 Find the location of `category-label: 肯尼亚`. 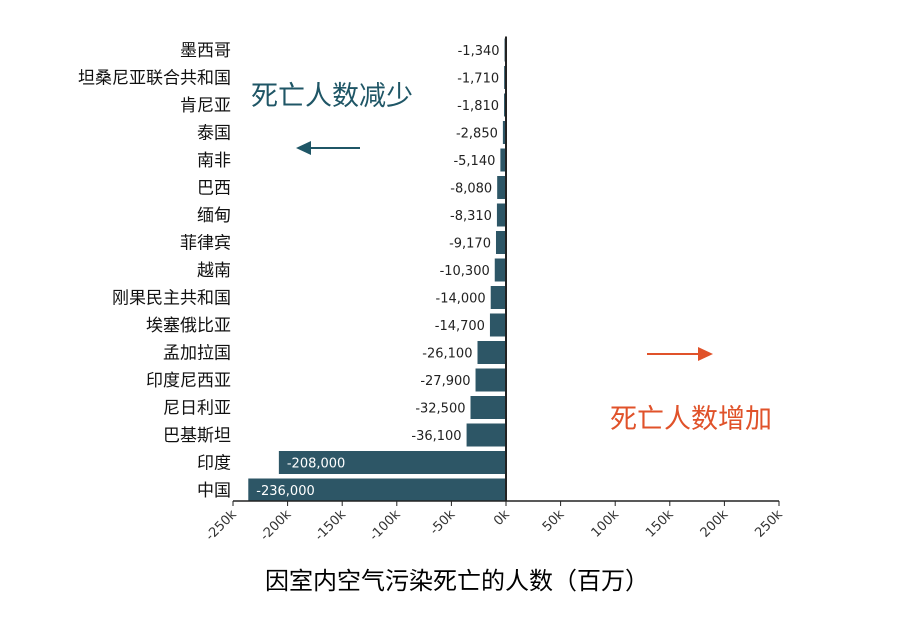

category-label: 肯尼亚 is located at coordinates (205, 106).